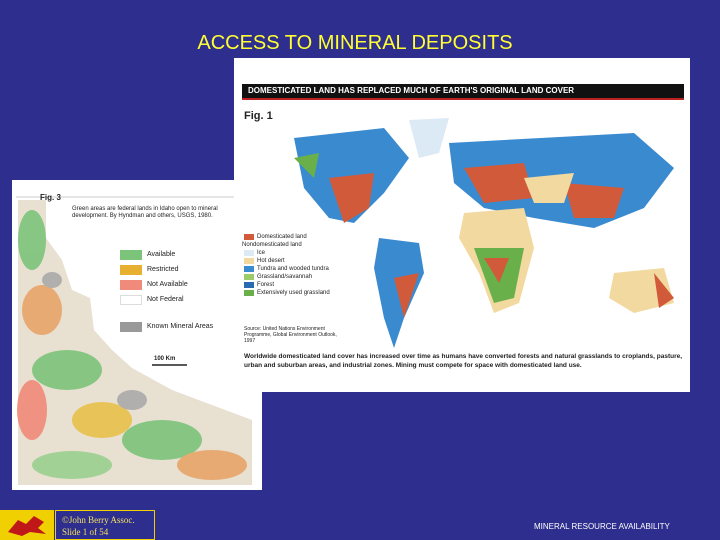 Image resolution: width=720 pixels, height=540 pixels. I want to click on legend-item: Known Mineral Areas, so click(166, 326).